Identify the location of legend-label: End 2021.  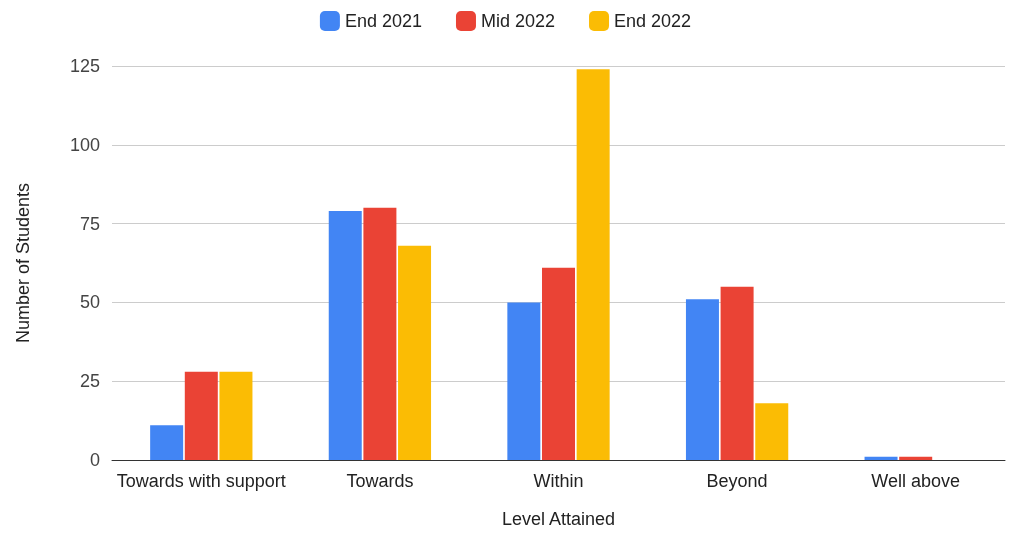
(383, 21).